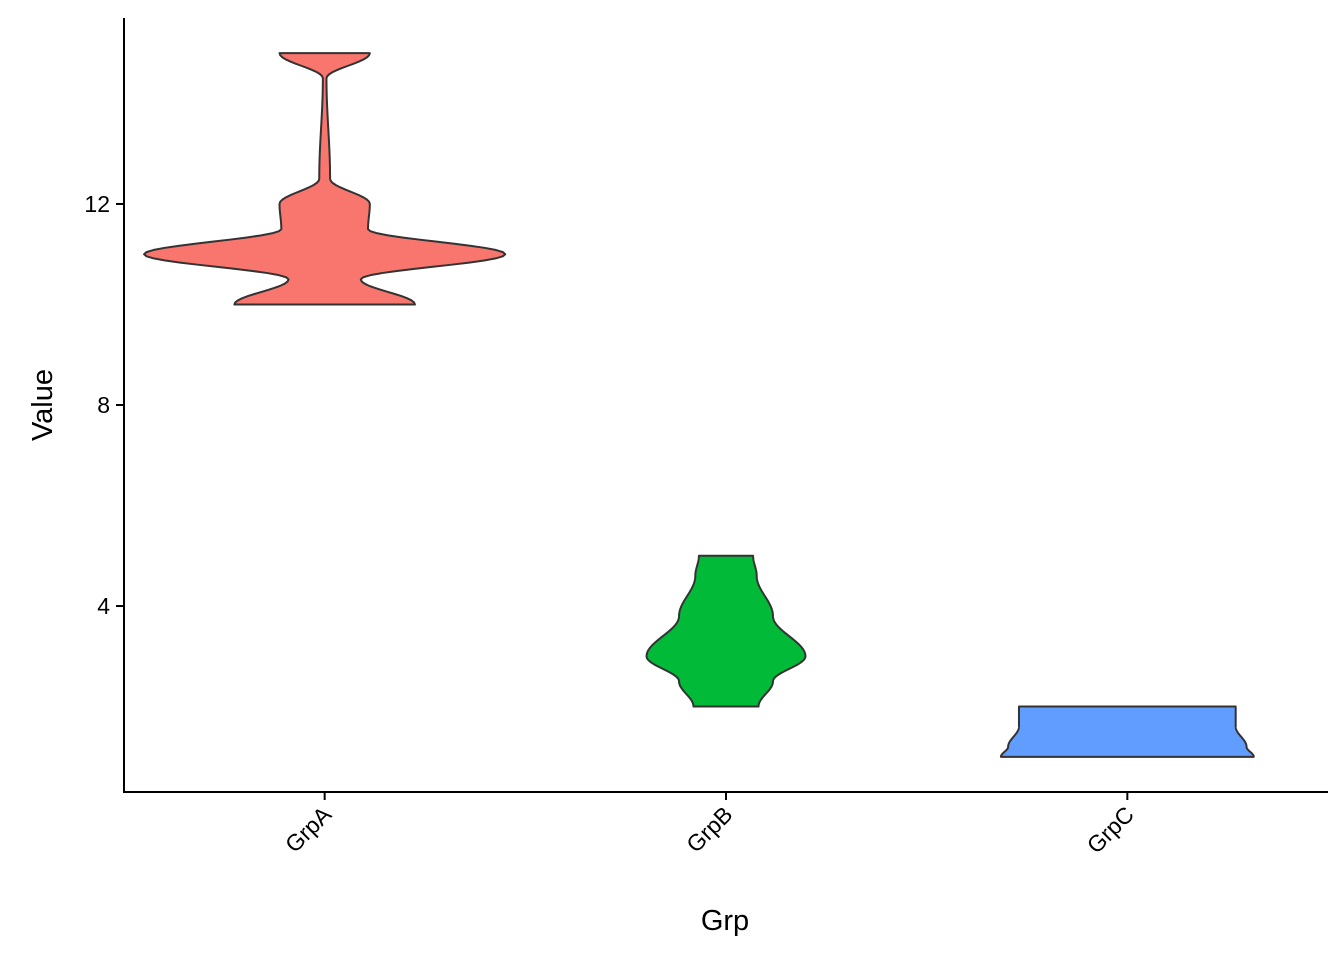  What do you see at coordinates (97, 204) in the screenshot?
I see `y-tick-label: 12` at bounding box center [97, 204].